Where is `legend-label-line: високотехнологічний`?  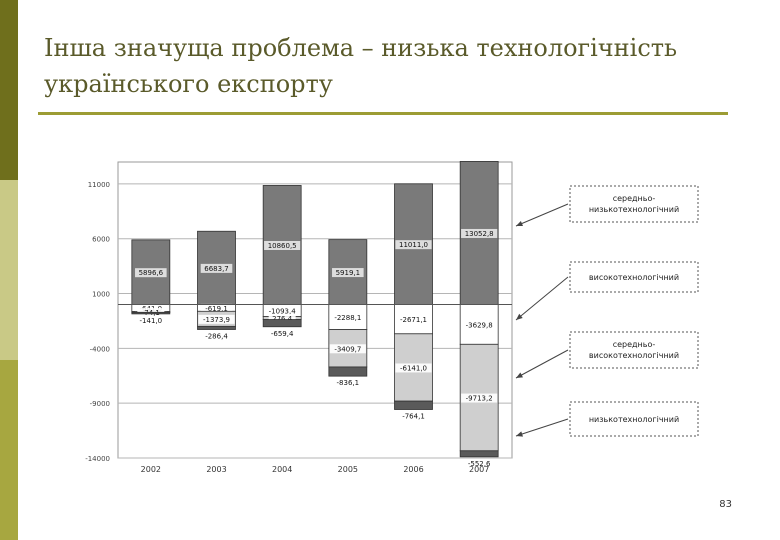
legend-label-line: високотехнологічний is located at coordinates (634, 355).